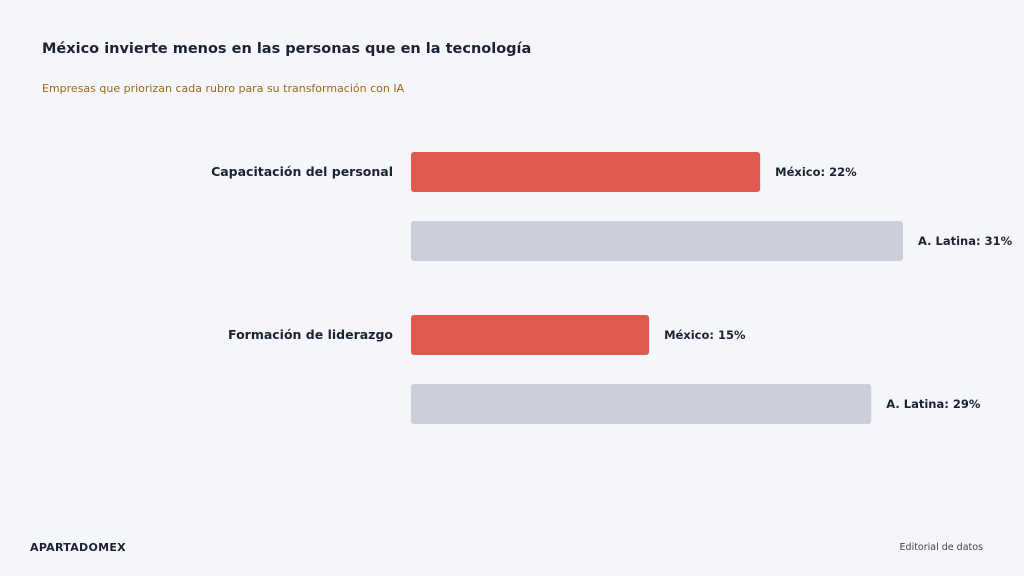  Describe the element at coordinates (816, 172) in the screenshot. I see `data-label-mexico-capacitacion-del-personal: México: 22%` at that location.